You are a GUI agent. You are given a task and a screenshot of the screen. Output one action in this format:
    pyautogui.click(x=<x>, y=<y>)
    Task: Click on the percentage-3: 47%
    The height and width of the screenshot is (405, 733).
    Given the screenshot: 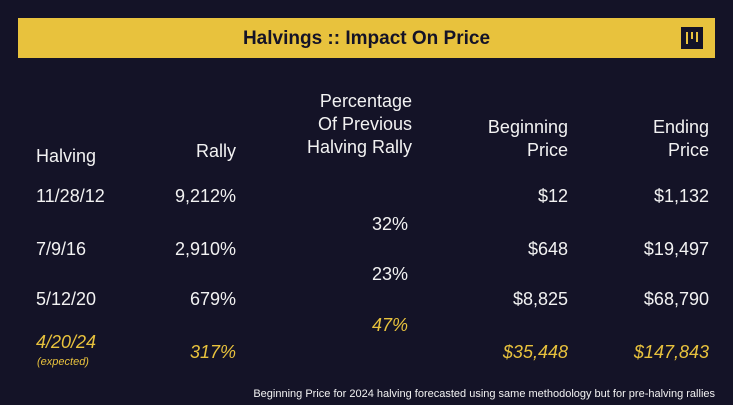 What is the action you would take?
    pyautogui.click(x=390, y=325)
    